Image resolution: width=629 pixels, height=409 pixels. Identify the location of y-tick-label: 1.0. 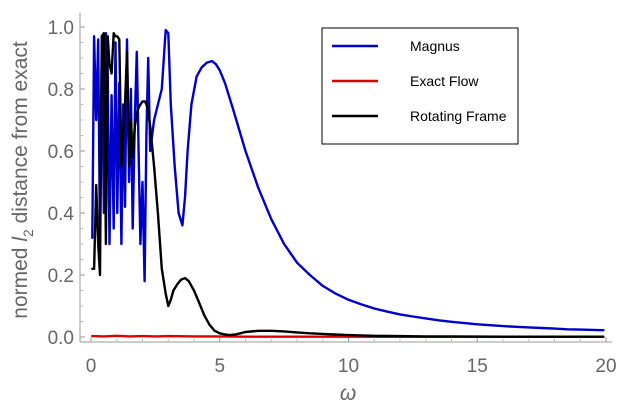
(61, 28).